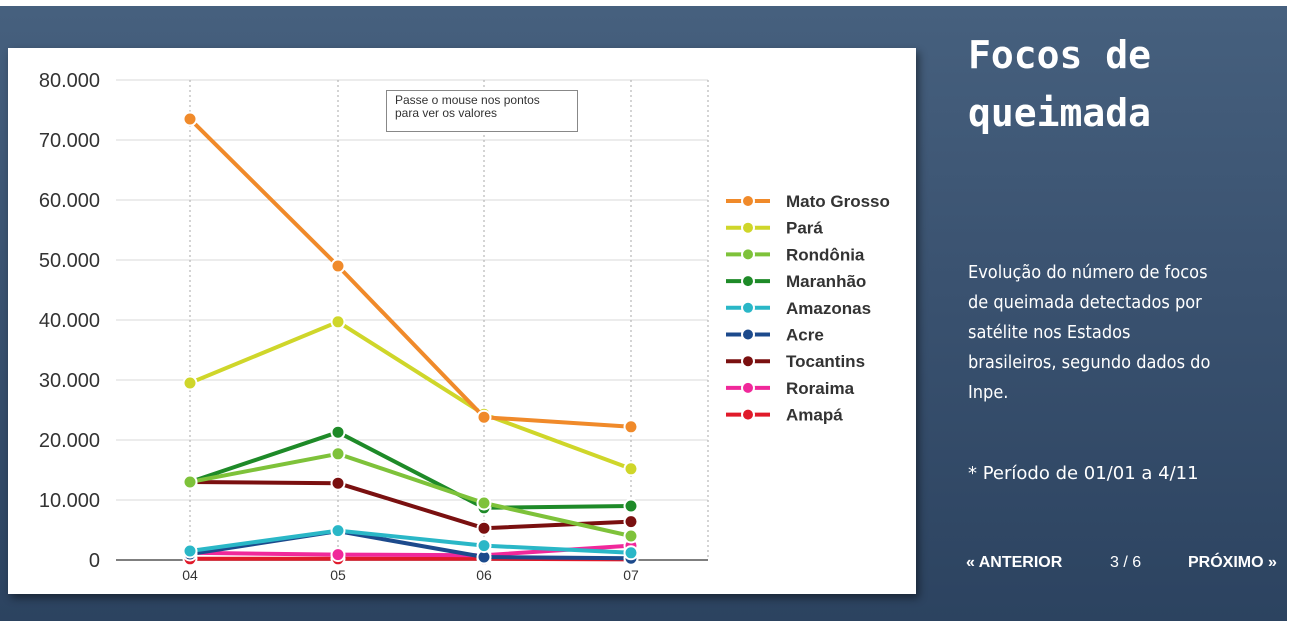 This screenshot has width=1290, height=621. I want to click on legend-label: Amazonas, so click(828, 308).